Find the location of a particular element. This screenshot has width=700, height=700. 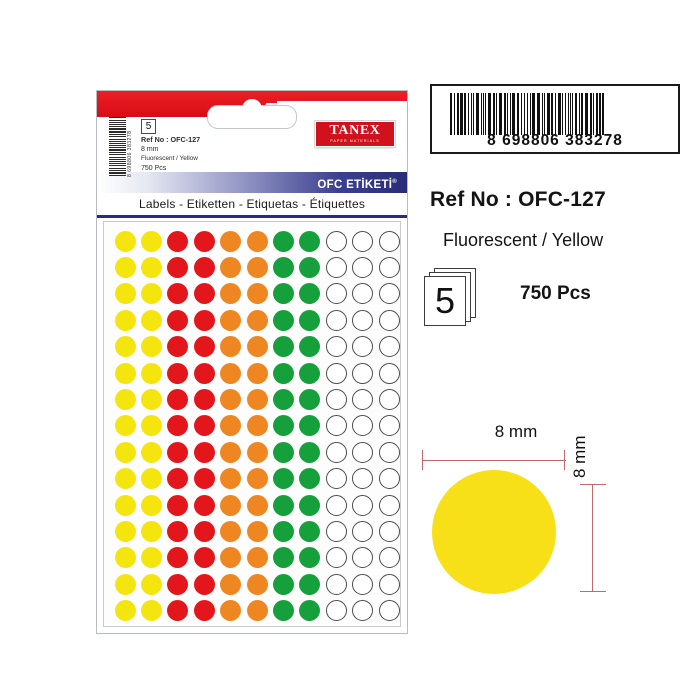

series-name-label: OFC ETİKETİ® is located at coordinates (357, 184).